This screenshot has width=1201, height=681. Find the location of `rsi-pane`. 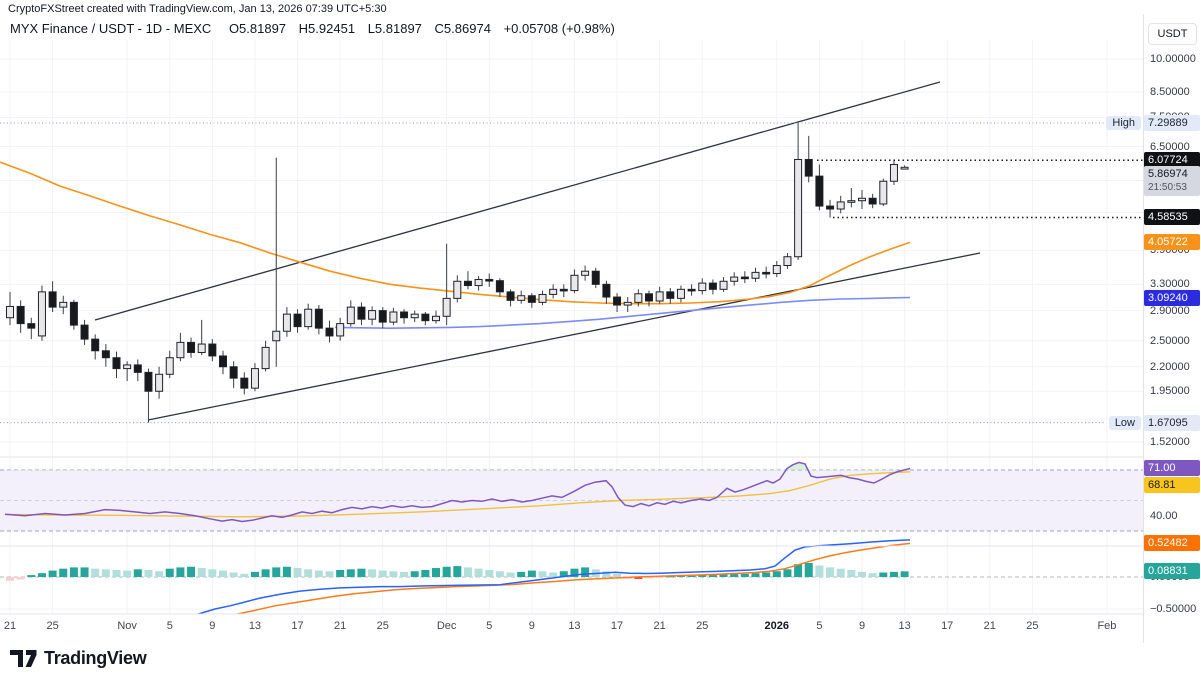

rsi-pane is located at coordinates (457, 492).